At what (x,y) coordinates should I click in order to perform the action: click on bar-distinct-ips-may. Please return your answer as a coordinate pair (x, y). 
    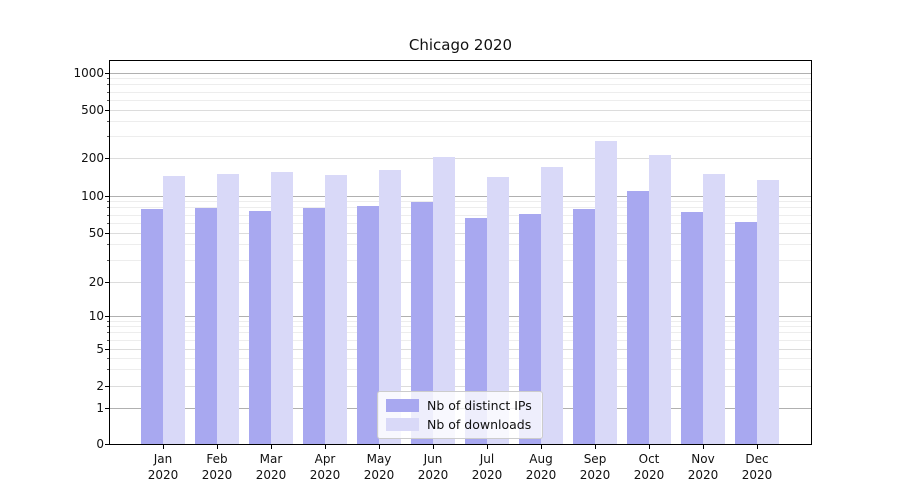
    Looking at the image, I should click on (368, 324).